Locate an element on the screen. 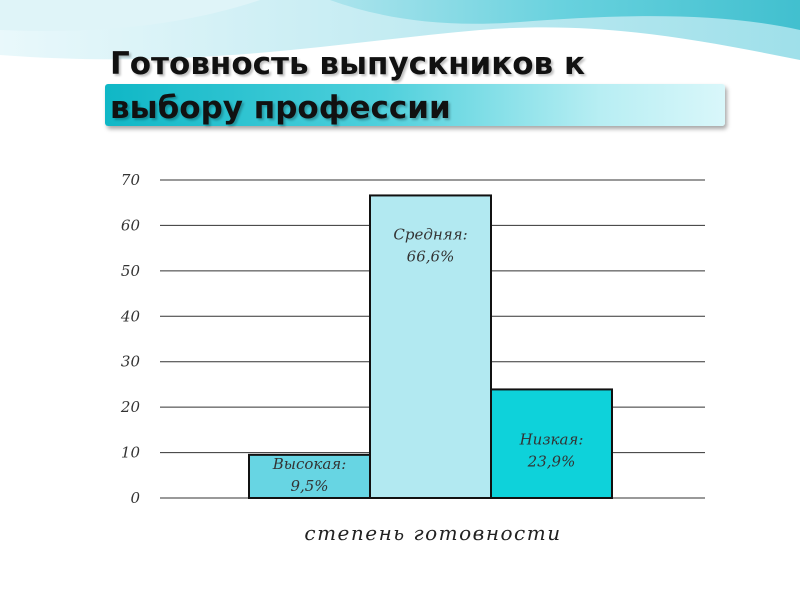 This screenshot has height=600, width=800. data-label-category: Низкая: is located at coordinates (551, 439).